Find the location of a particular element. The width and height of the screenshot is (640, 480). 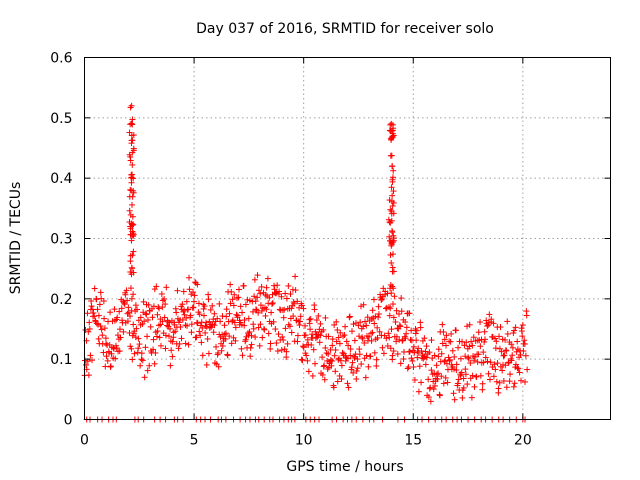

y-tick-label: 0.6 is located at coordinates (61, 59).